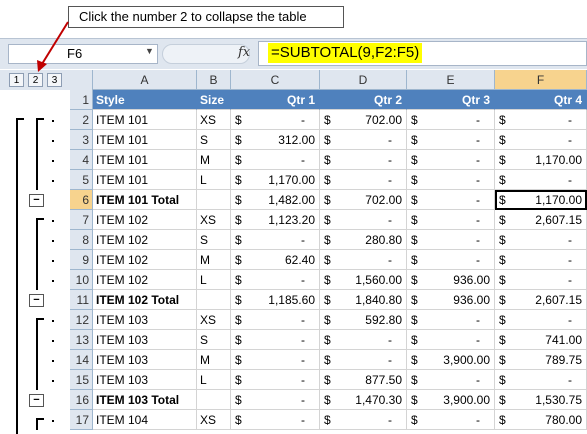 Image resolution: width=587 pixels, height=434 pixels. What do you see at coordinates (275, 180) in the screenshot?
I see `cell-c5: $1,170.00` at bounding box center [275, 180].